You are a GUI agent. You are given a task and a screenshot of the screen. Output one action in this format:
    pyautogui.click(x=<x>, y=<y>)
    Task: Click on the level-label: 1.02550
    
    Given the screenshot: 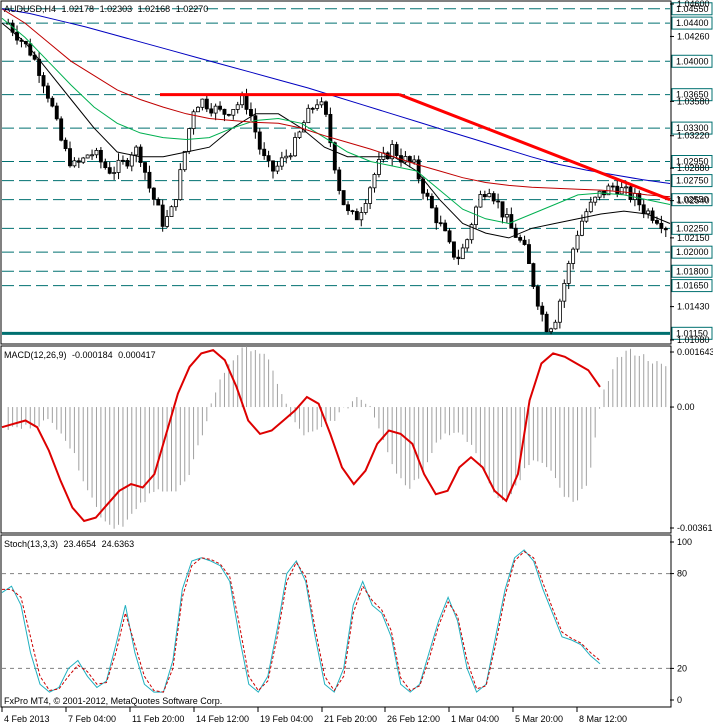 What is the action you would take?
    pyautogui.click(x=692, y=200)
    